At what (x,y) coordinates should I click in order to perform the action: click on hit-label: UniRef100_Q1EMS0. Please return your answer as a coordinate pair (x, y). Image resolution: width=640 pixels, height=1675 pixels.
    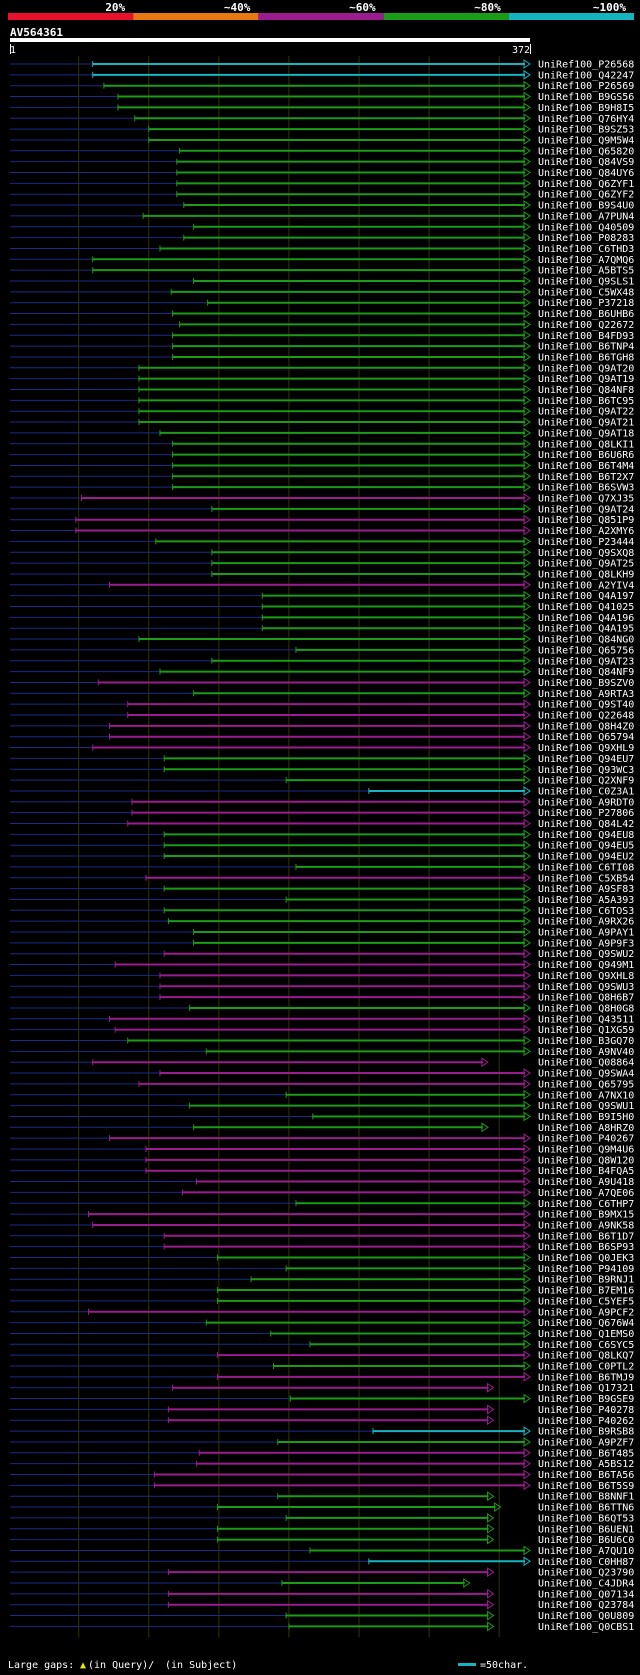
    Looking at the image, I should click on (586, 1334).